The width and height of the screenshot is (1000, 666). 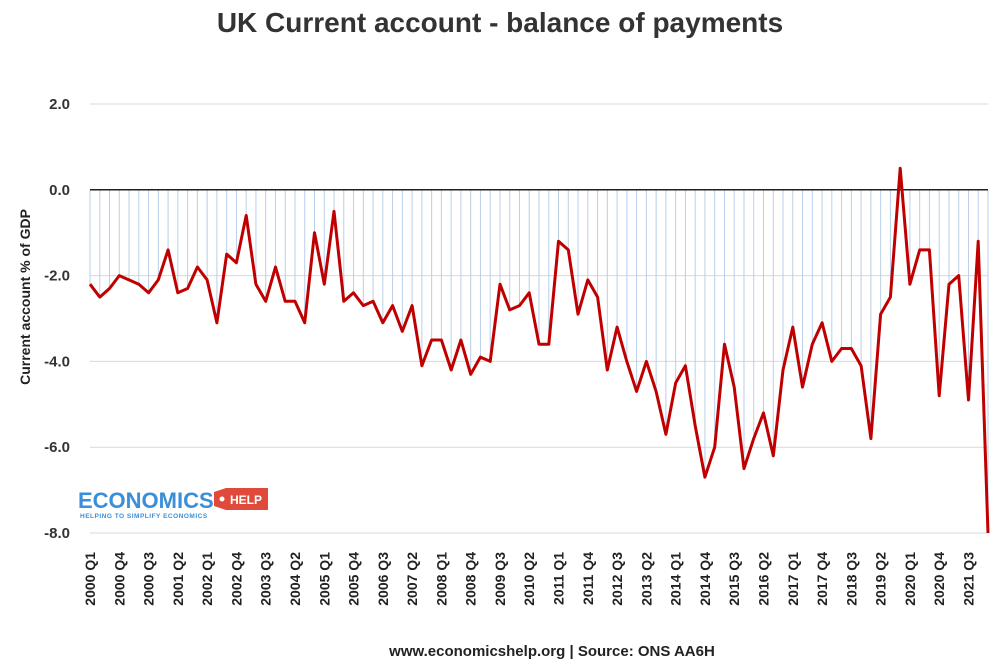 I want to click on x-tick-label: 2000 Q3, so click(x=149, y=579).